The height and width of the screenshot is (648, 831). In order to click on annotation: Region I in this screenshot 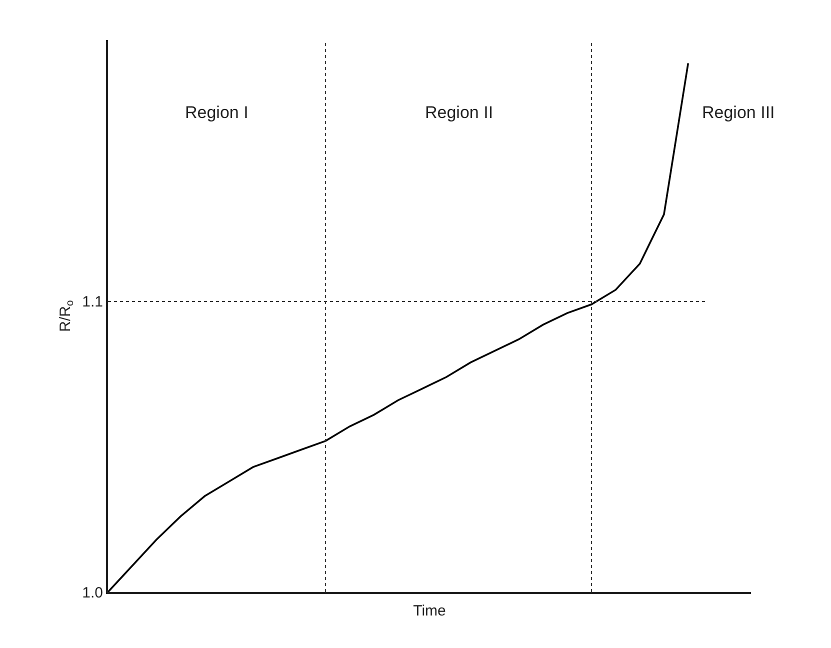, I will do `click(216, 112)`.